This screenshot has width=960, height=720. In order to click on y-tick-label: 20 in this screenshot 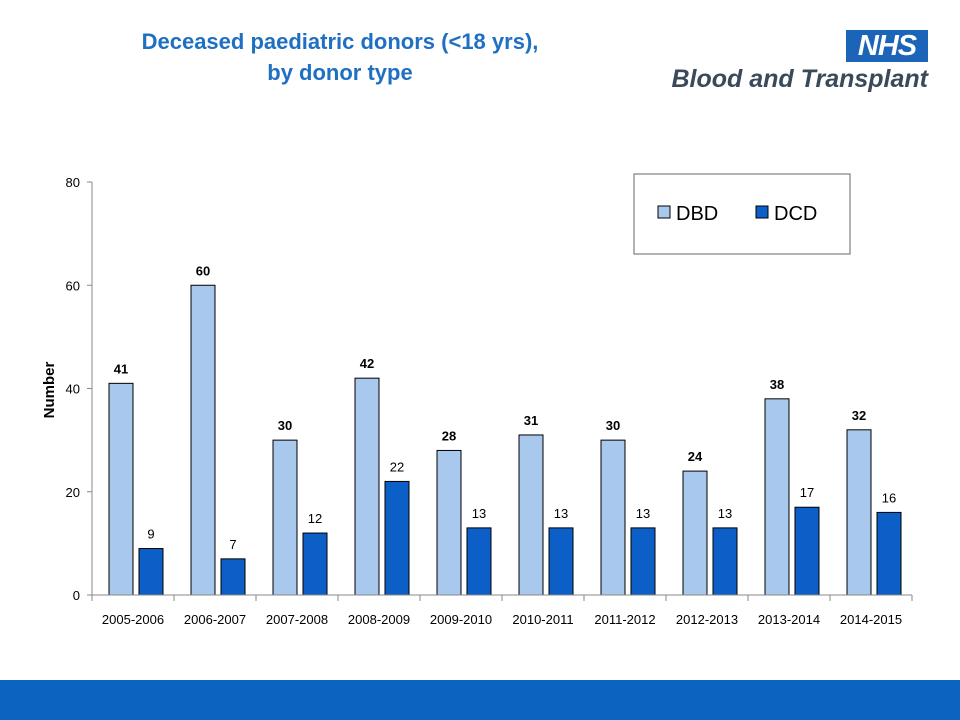, I will do `click(73, 492)`.